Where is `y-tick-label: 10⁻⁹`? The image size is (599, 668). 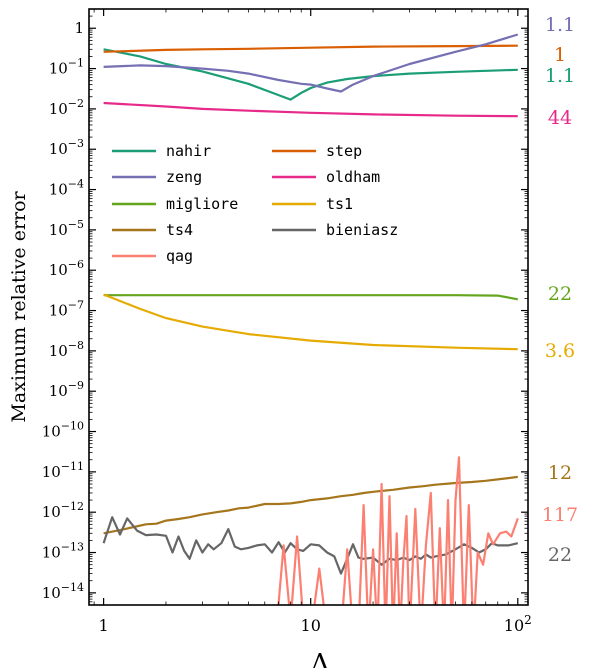
y-tick-label: 10⁻⁹ is located at coordinates (66, 389).